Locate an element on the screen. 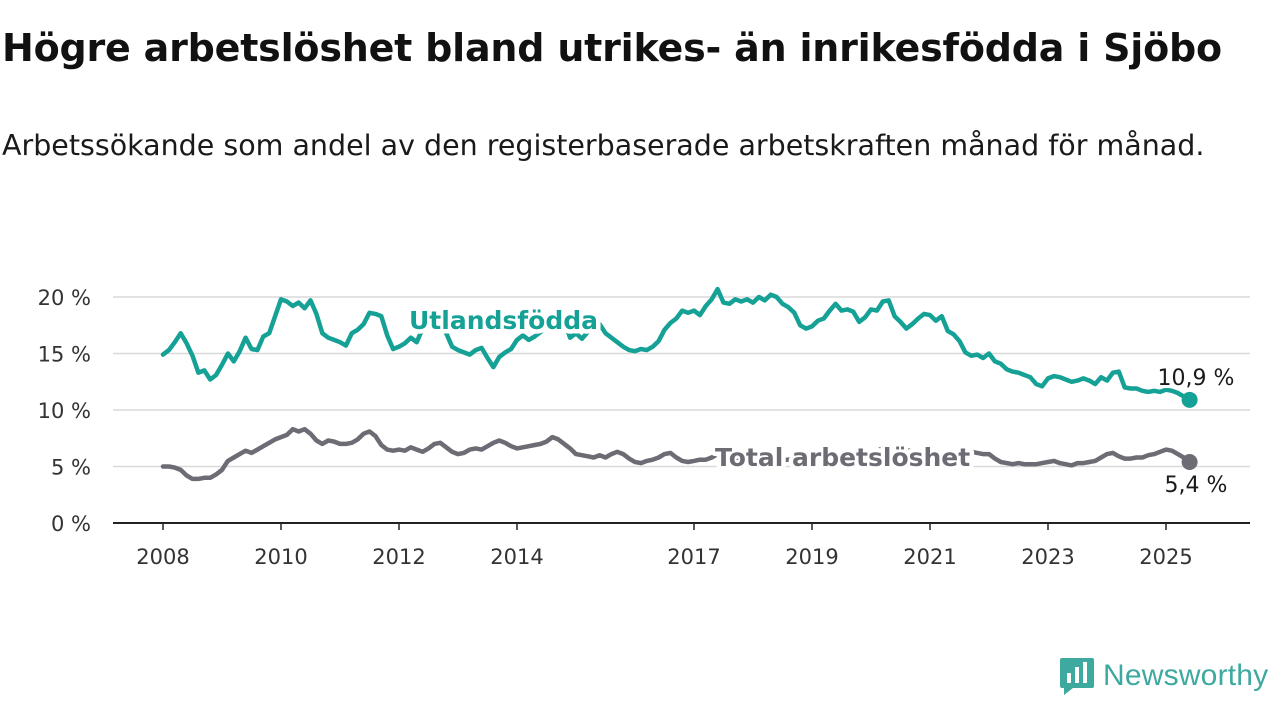 This screenshot has width=1280, height=720. end-value-label-total-halo: 5,4 % is located at coordinates (1196, 485).